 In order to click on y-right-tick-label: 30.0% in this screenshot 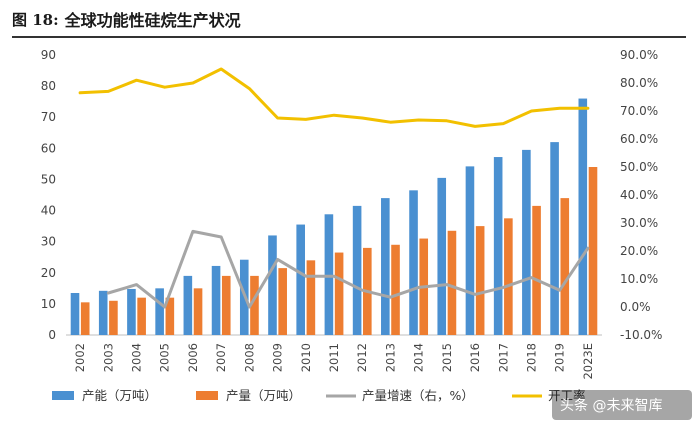, I will do `click(639, 223)`.